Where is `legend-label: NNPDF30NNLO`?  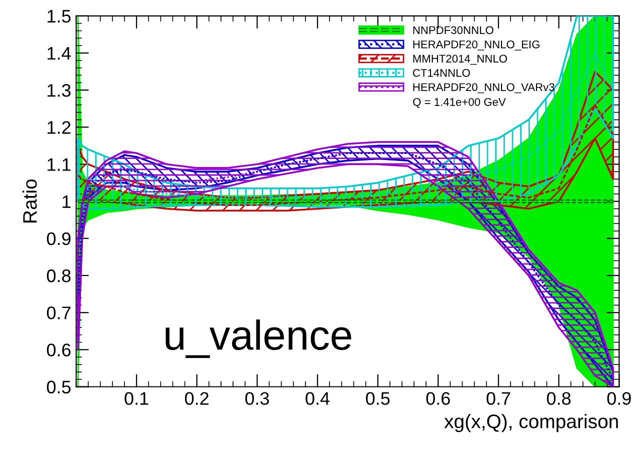 legend-label: NNPDF30NNLO is located at coordinates (453, 30).